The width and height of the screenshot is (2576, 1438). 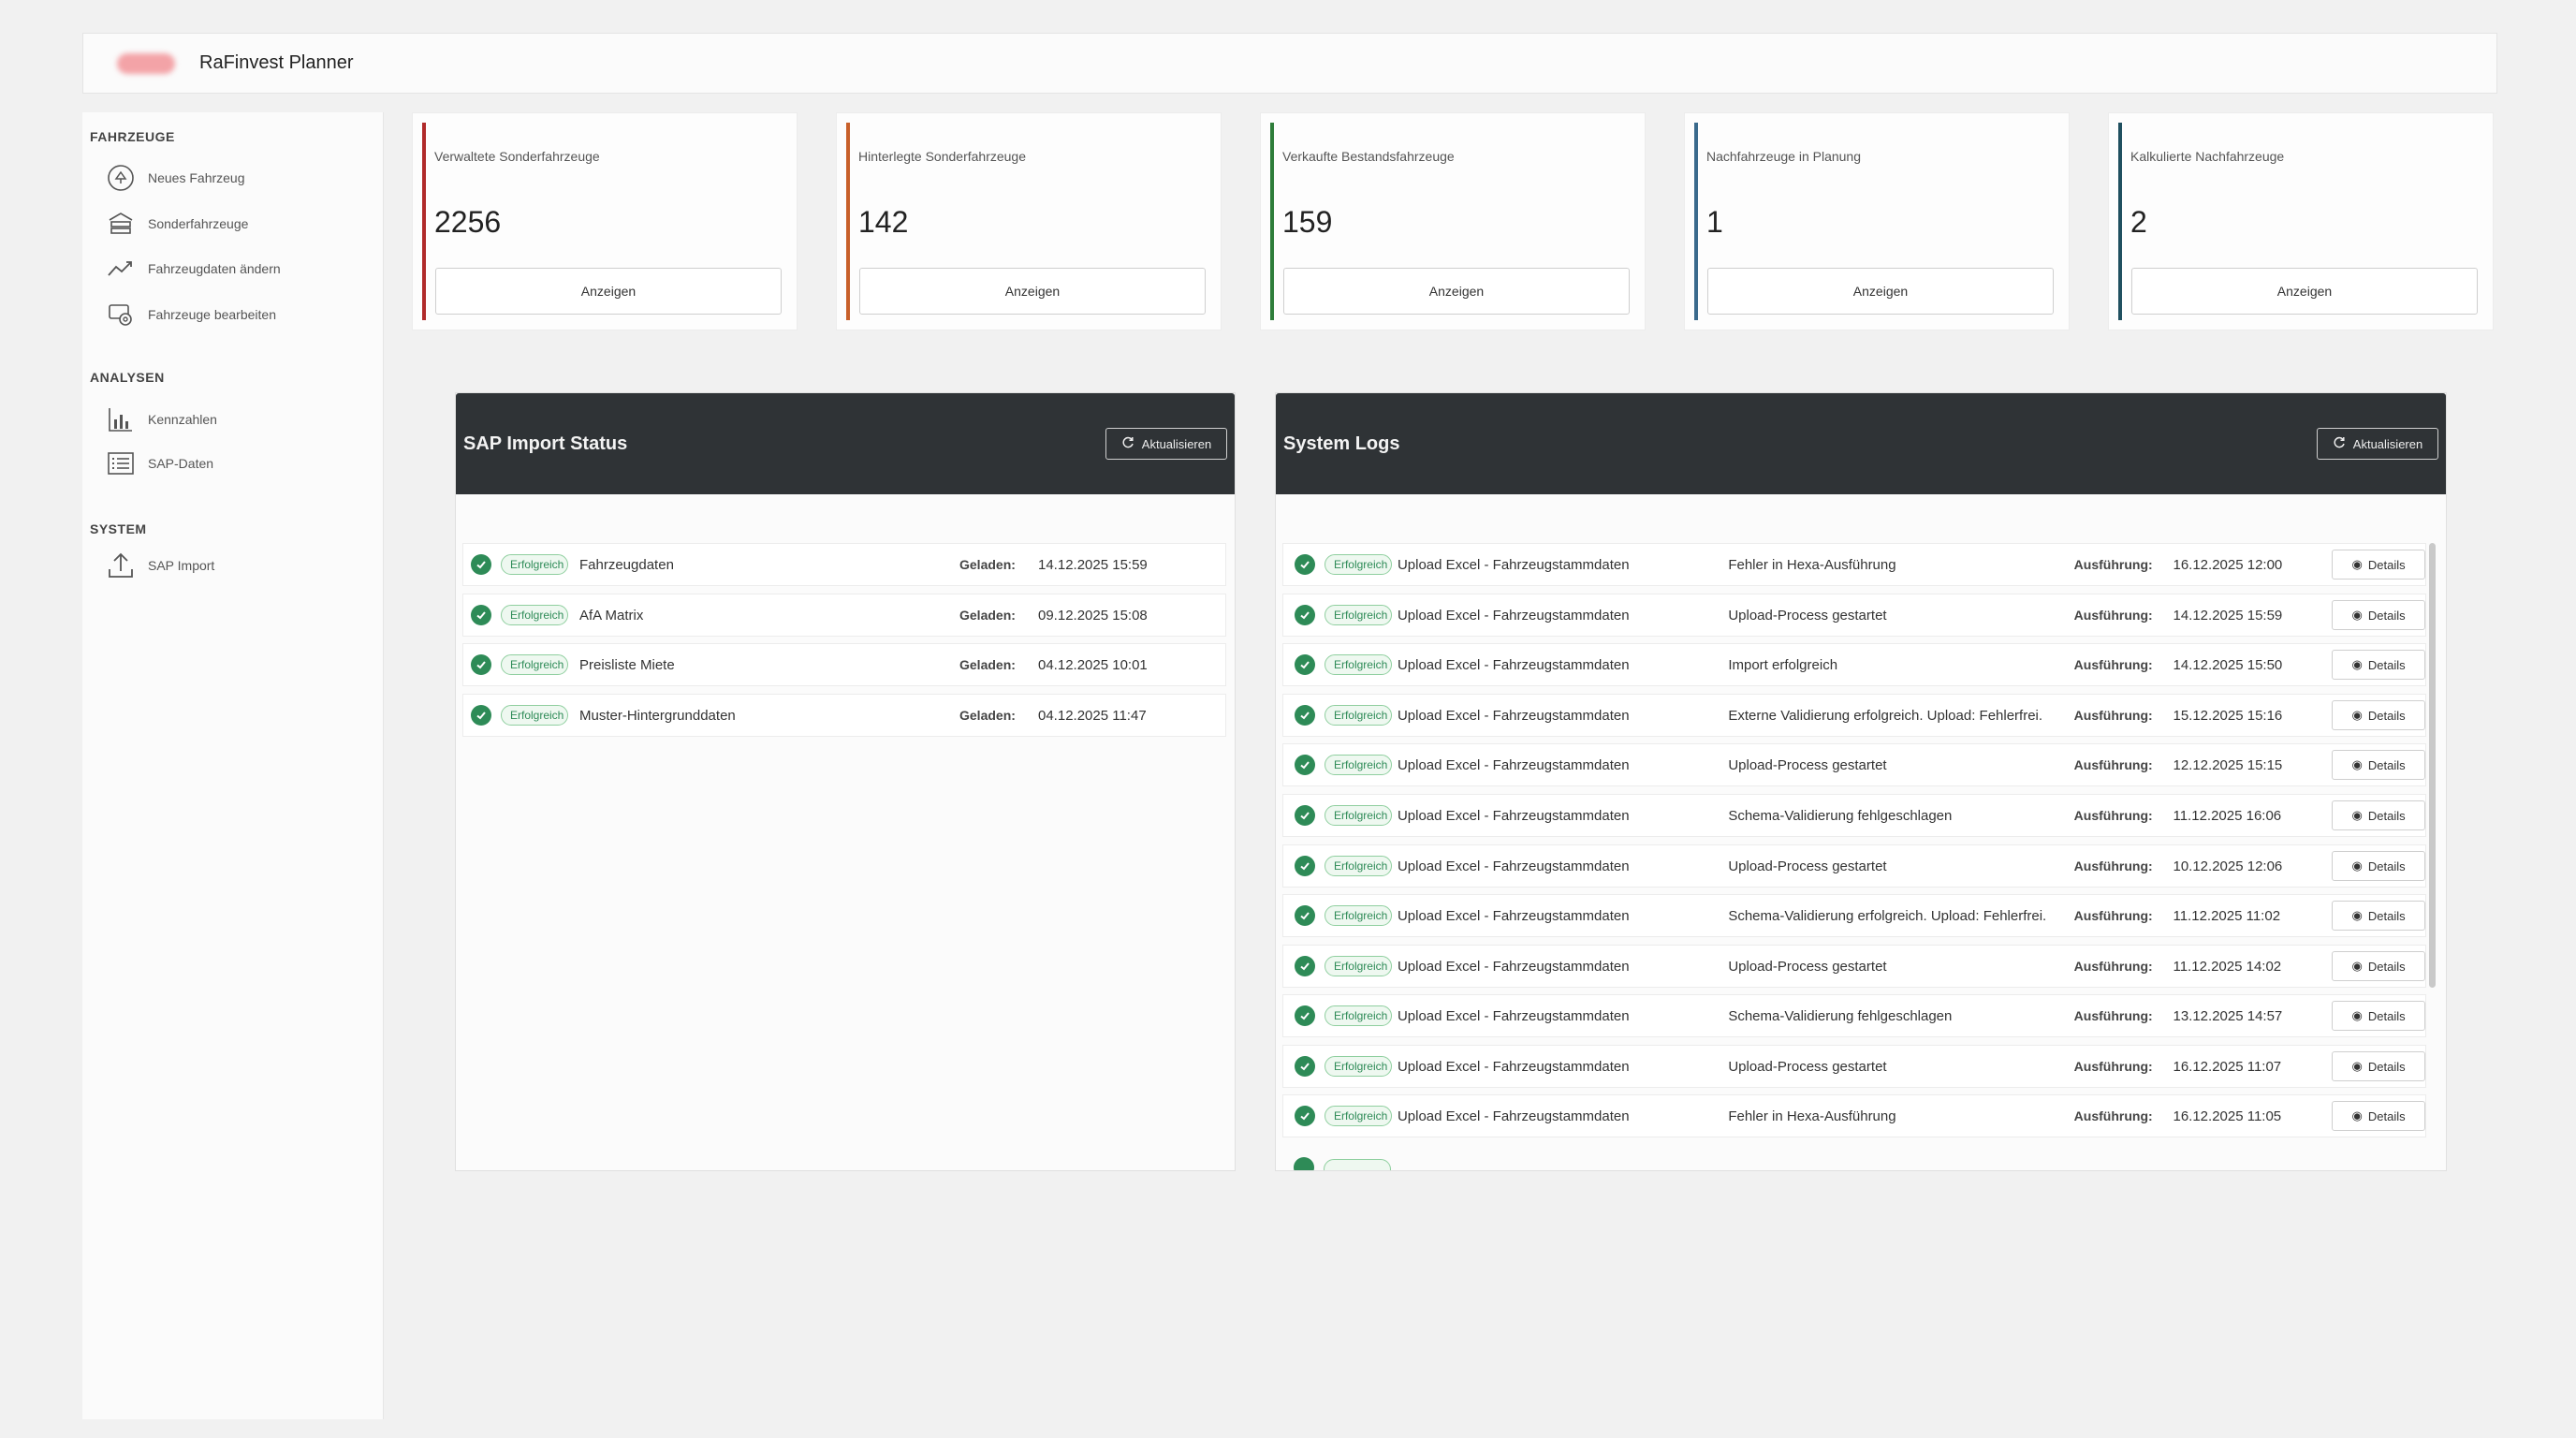 What do you see at coordinates (240, 223) in the screenshot?
I see `sidebar-item-special-vehicles: Sonderfahrzeuge` at bounding box center [240, 223].